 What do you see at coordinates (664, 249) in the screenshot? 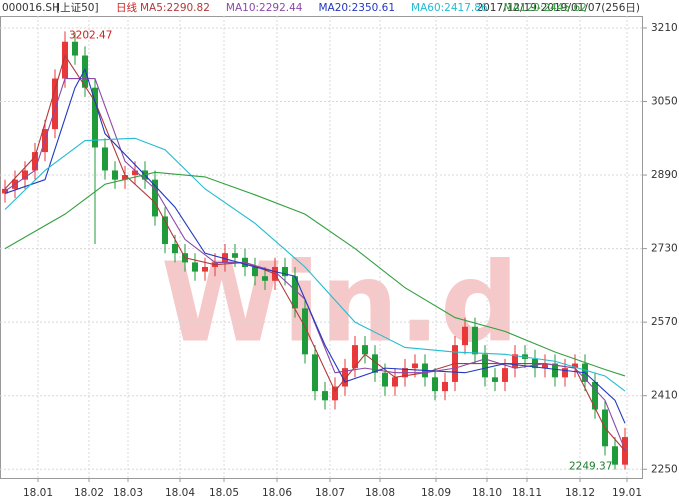
I see `y-tick-label: 2730` at bounding box center [664, 249].